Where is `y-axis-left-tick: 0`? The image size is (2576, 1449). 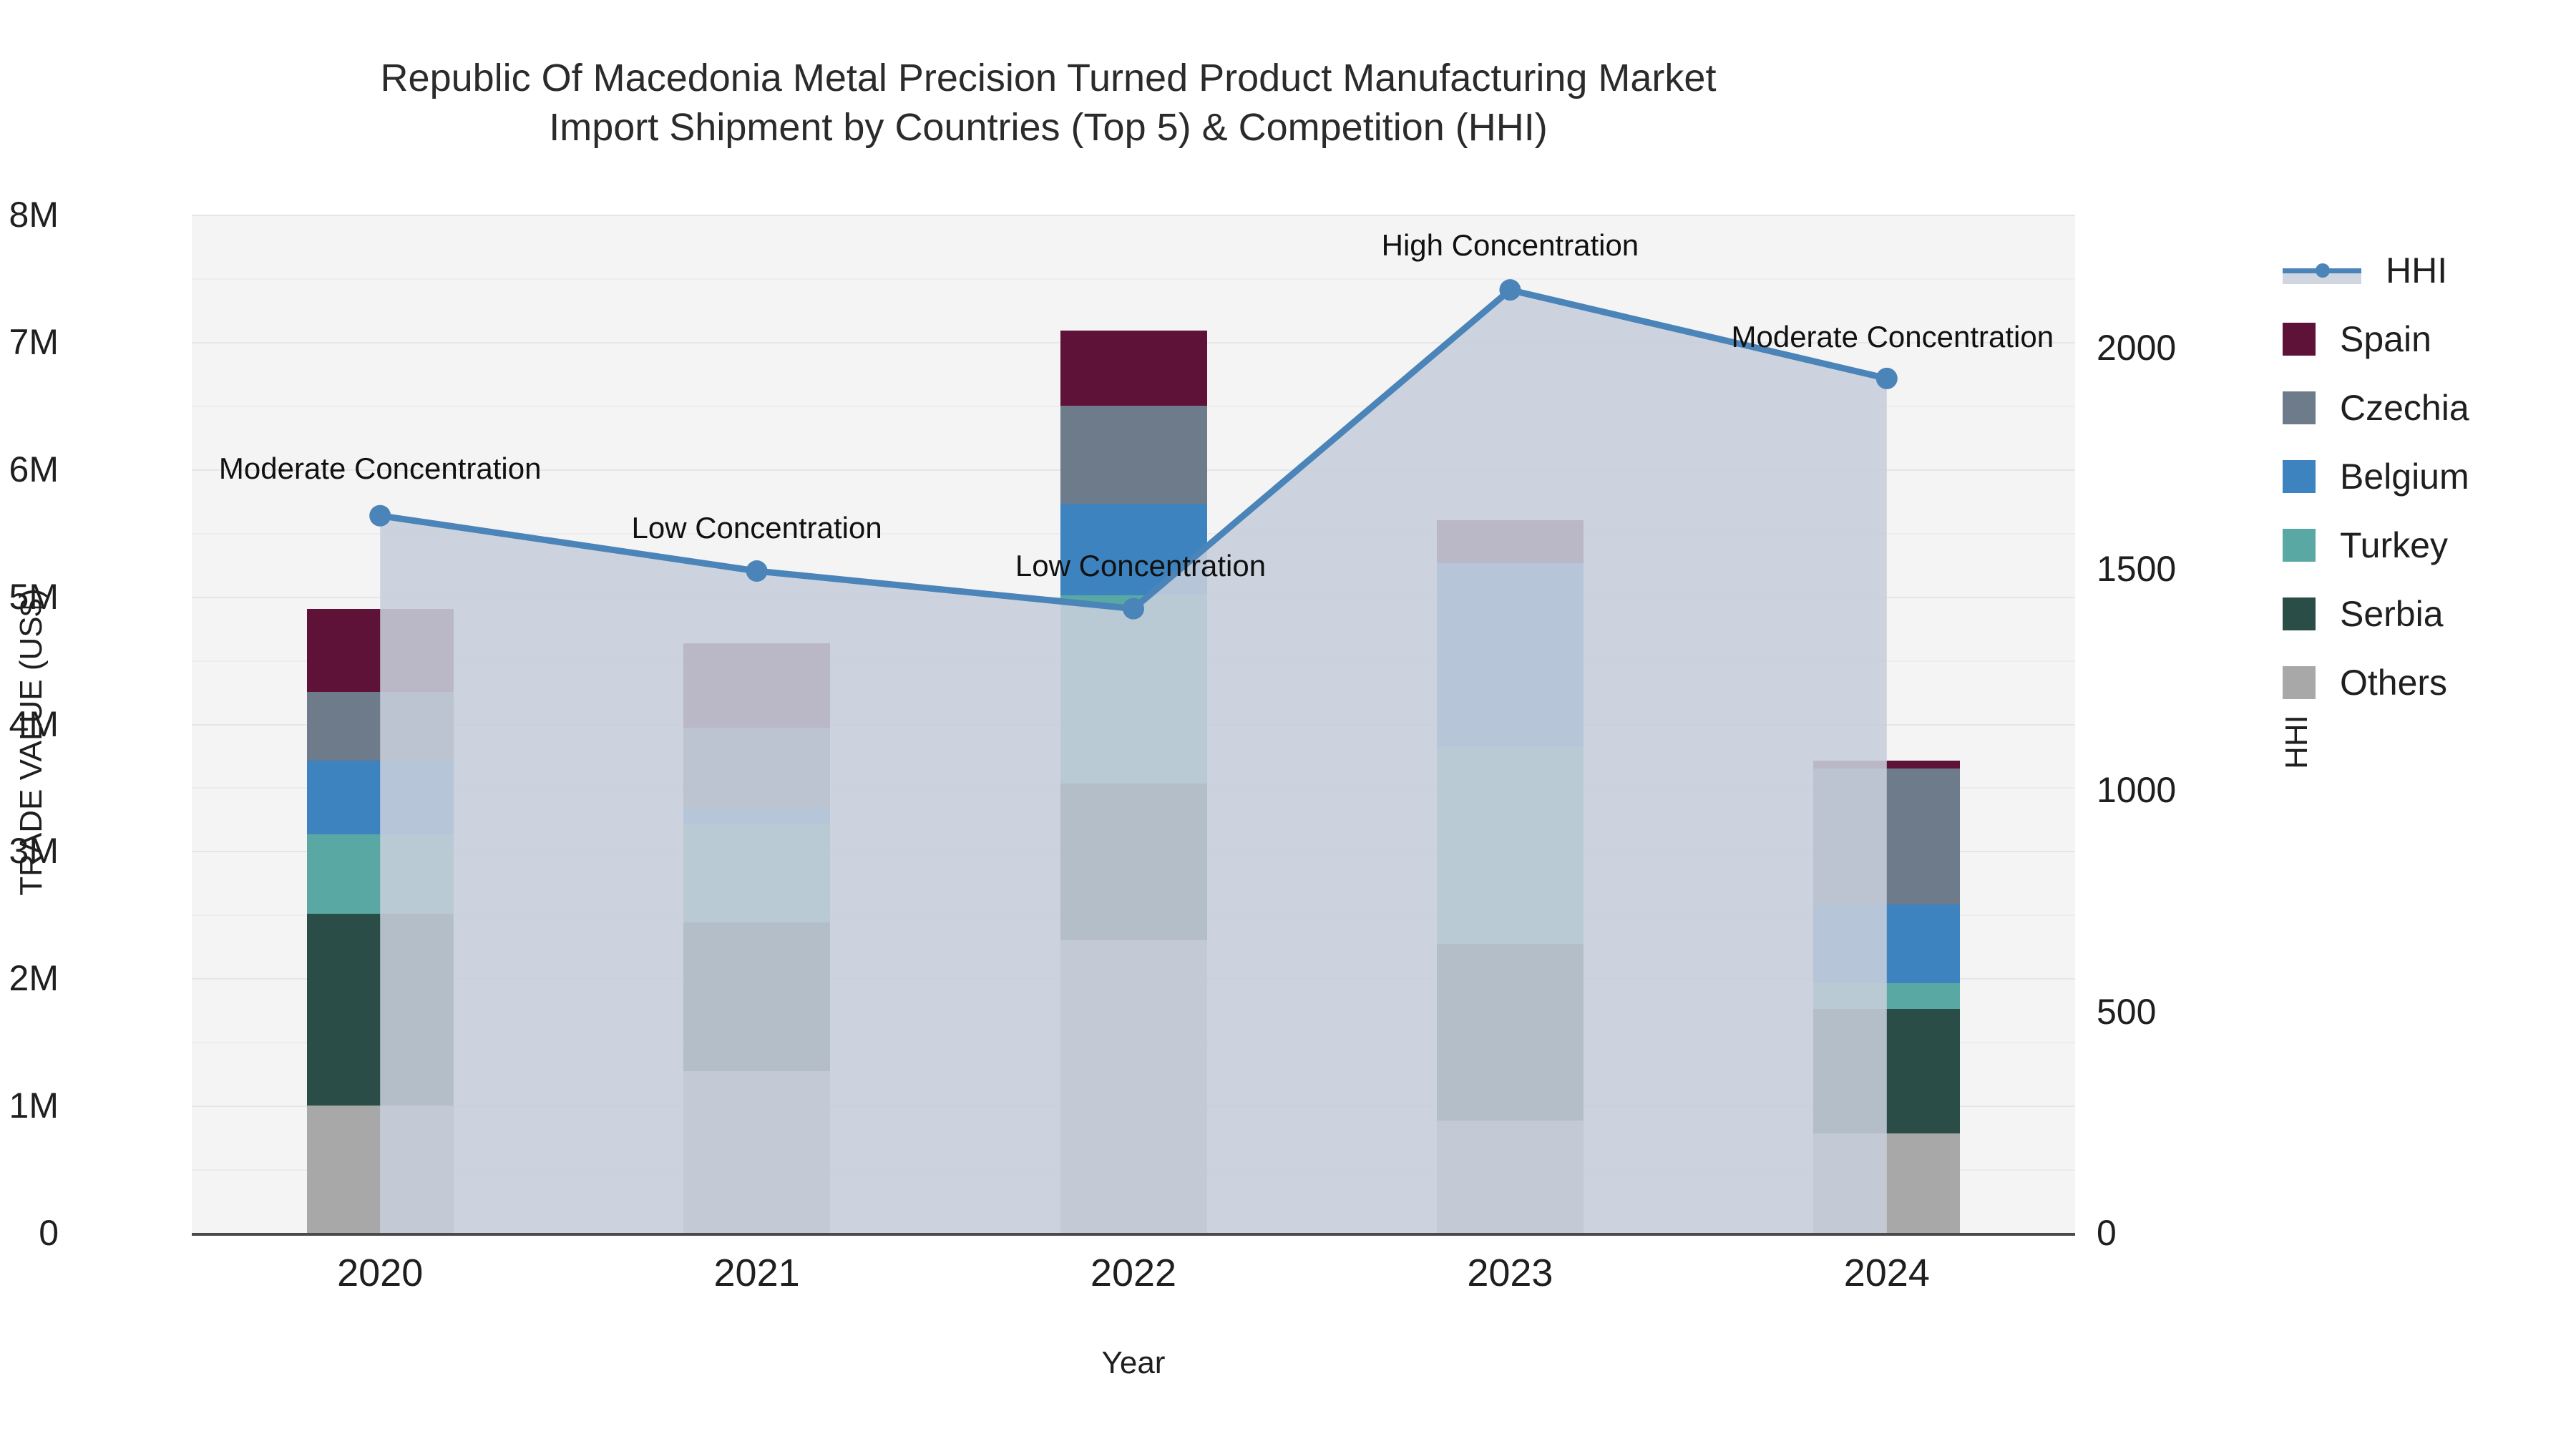
y-axis-left-tick: 0 is located at coordinates (49, 1233).